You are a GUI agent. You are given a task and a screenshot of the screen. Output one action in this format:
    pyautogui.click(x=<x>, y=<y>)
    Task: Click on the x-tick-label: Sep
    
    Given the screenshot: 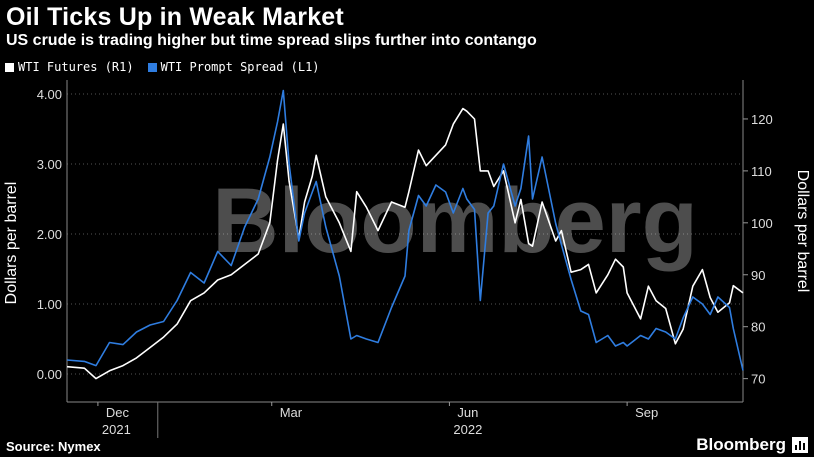 What is the action you would take?
    pyautogui.click(x=646, y=412)
    